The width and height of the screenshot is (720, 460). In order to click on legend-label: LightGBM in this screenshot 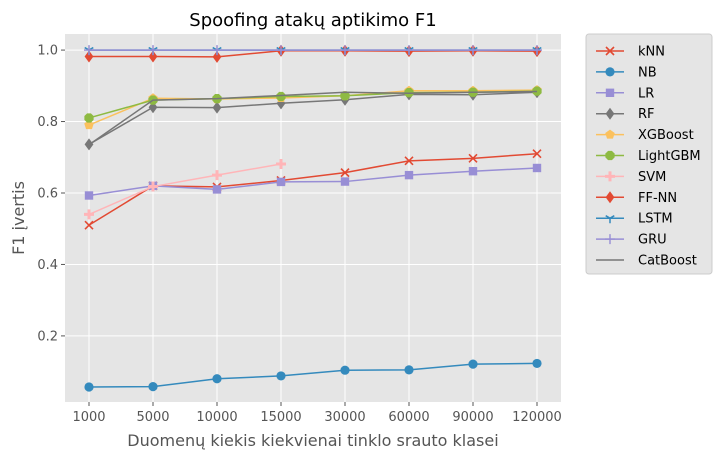, I will do `click(669, 156)`.